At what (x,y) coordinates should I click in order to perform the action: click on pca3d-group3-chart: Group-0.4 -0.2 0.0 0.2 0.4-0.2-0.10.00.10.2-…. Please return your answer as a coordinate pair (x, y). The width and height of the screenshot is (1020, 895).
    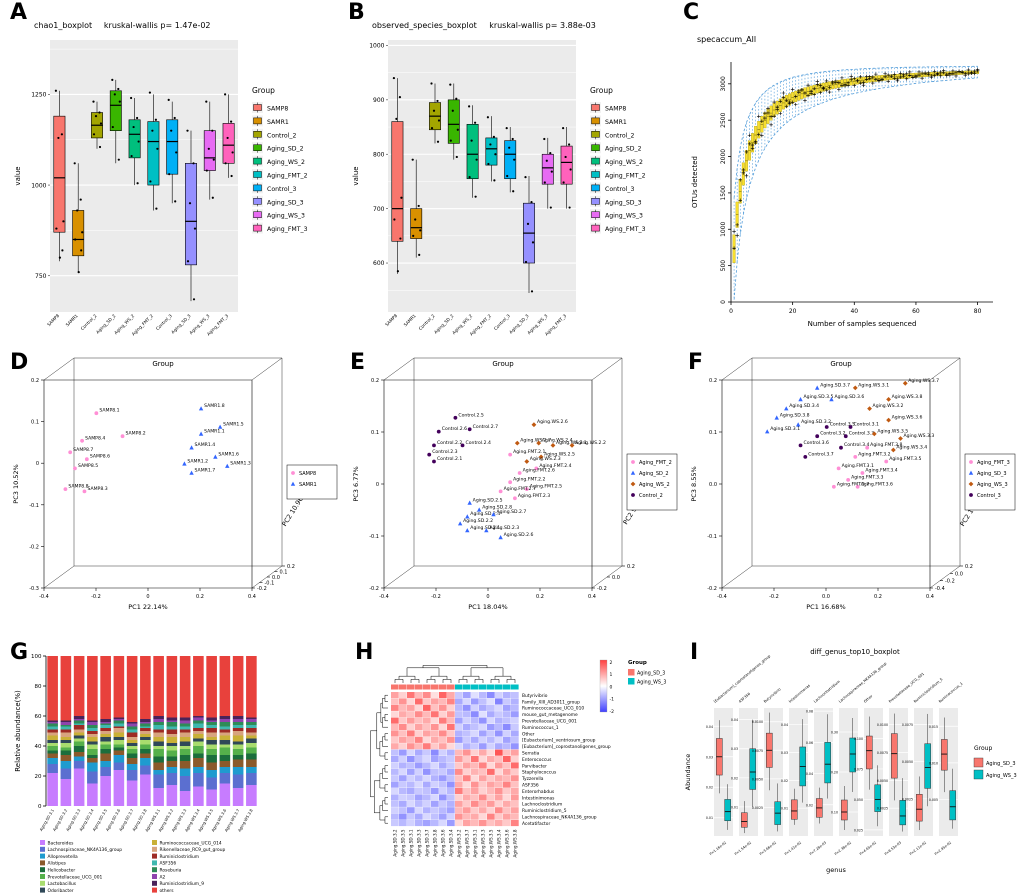
    Looking at the image, I should click on (853, 484).